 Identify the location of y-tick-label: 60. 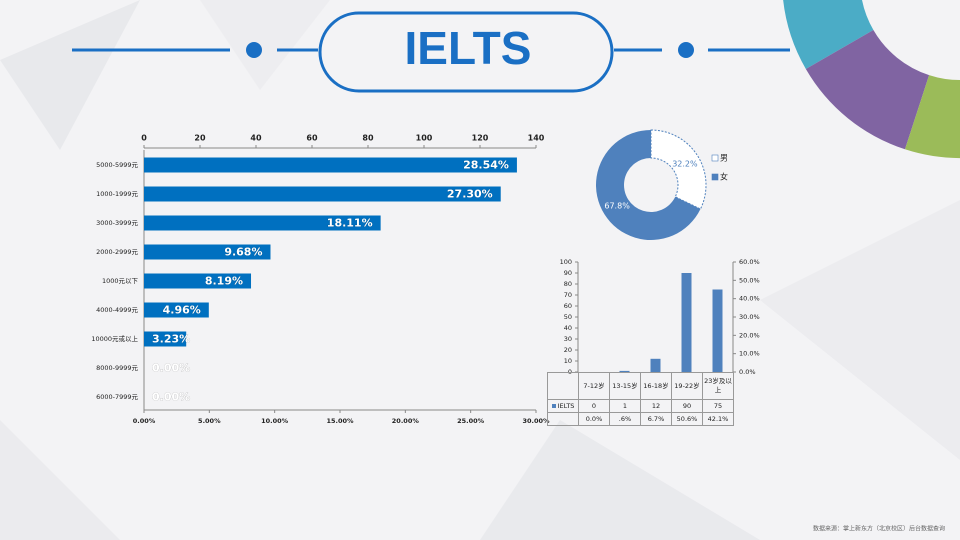
(568, 306).